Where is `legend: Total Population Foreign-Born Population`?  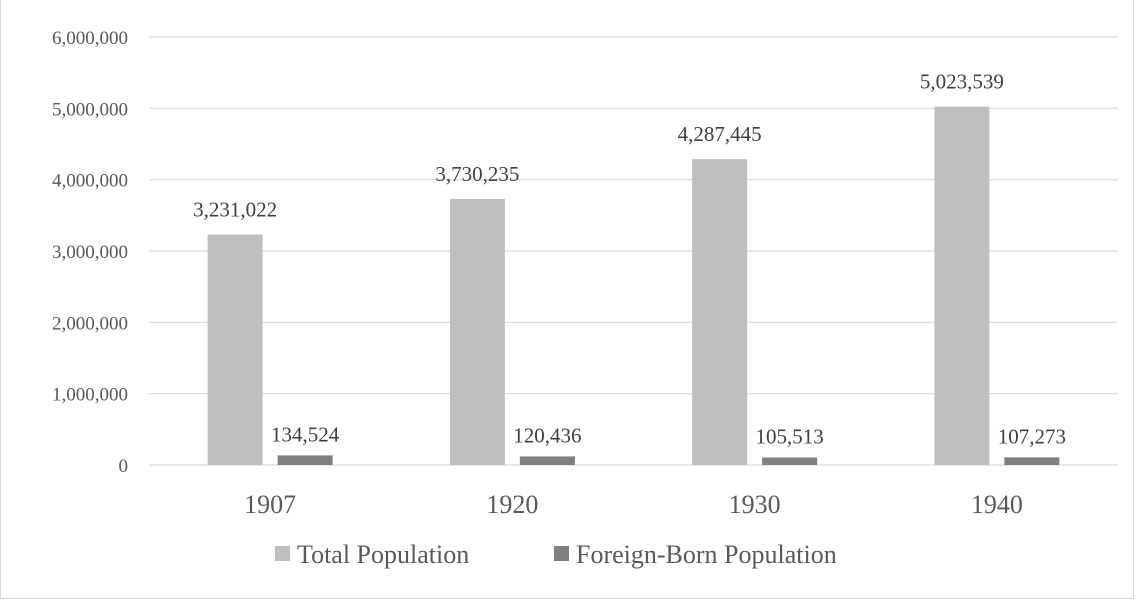 legend: Total Population Foreign-Born Population is located at coordinates (556, 554).